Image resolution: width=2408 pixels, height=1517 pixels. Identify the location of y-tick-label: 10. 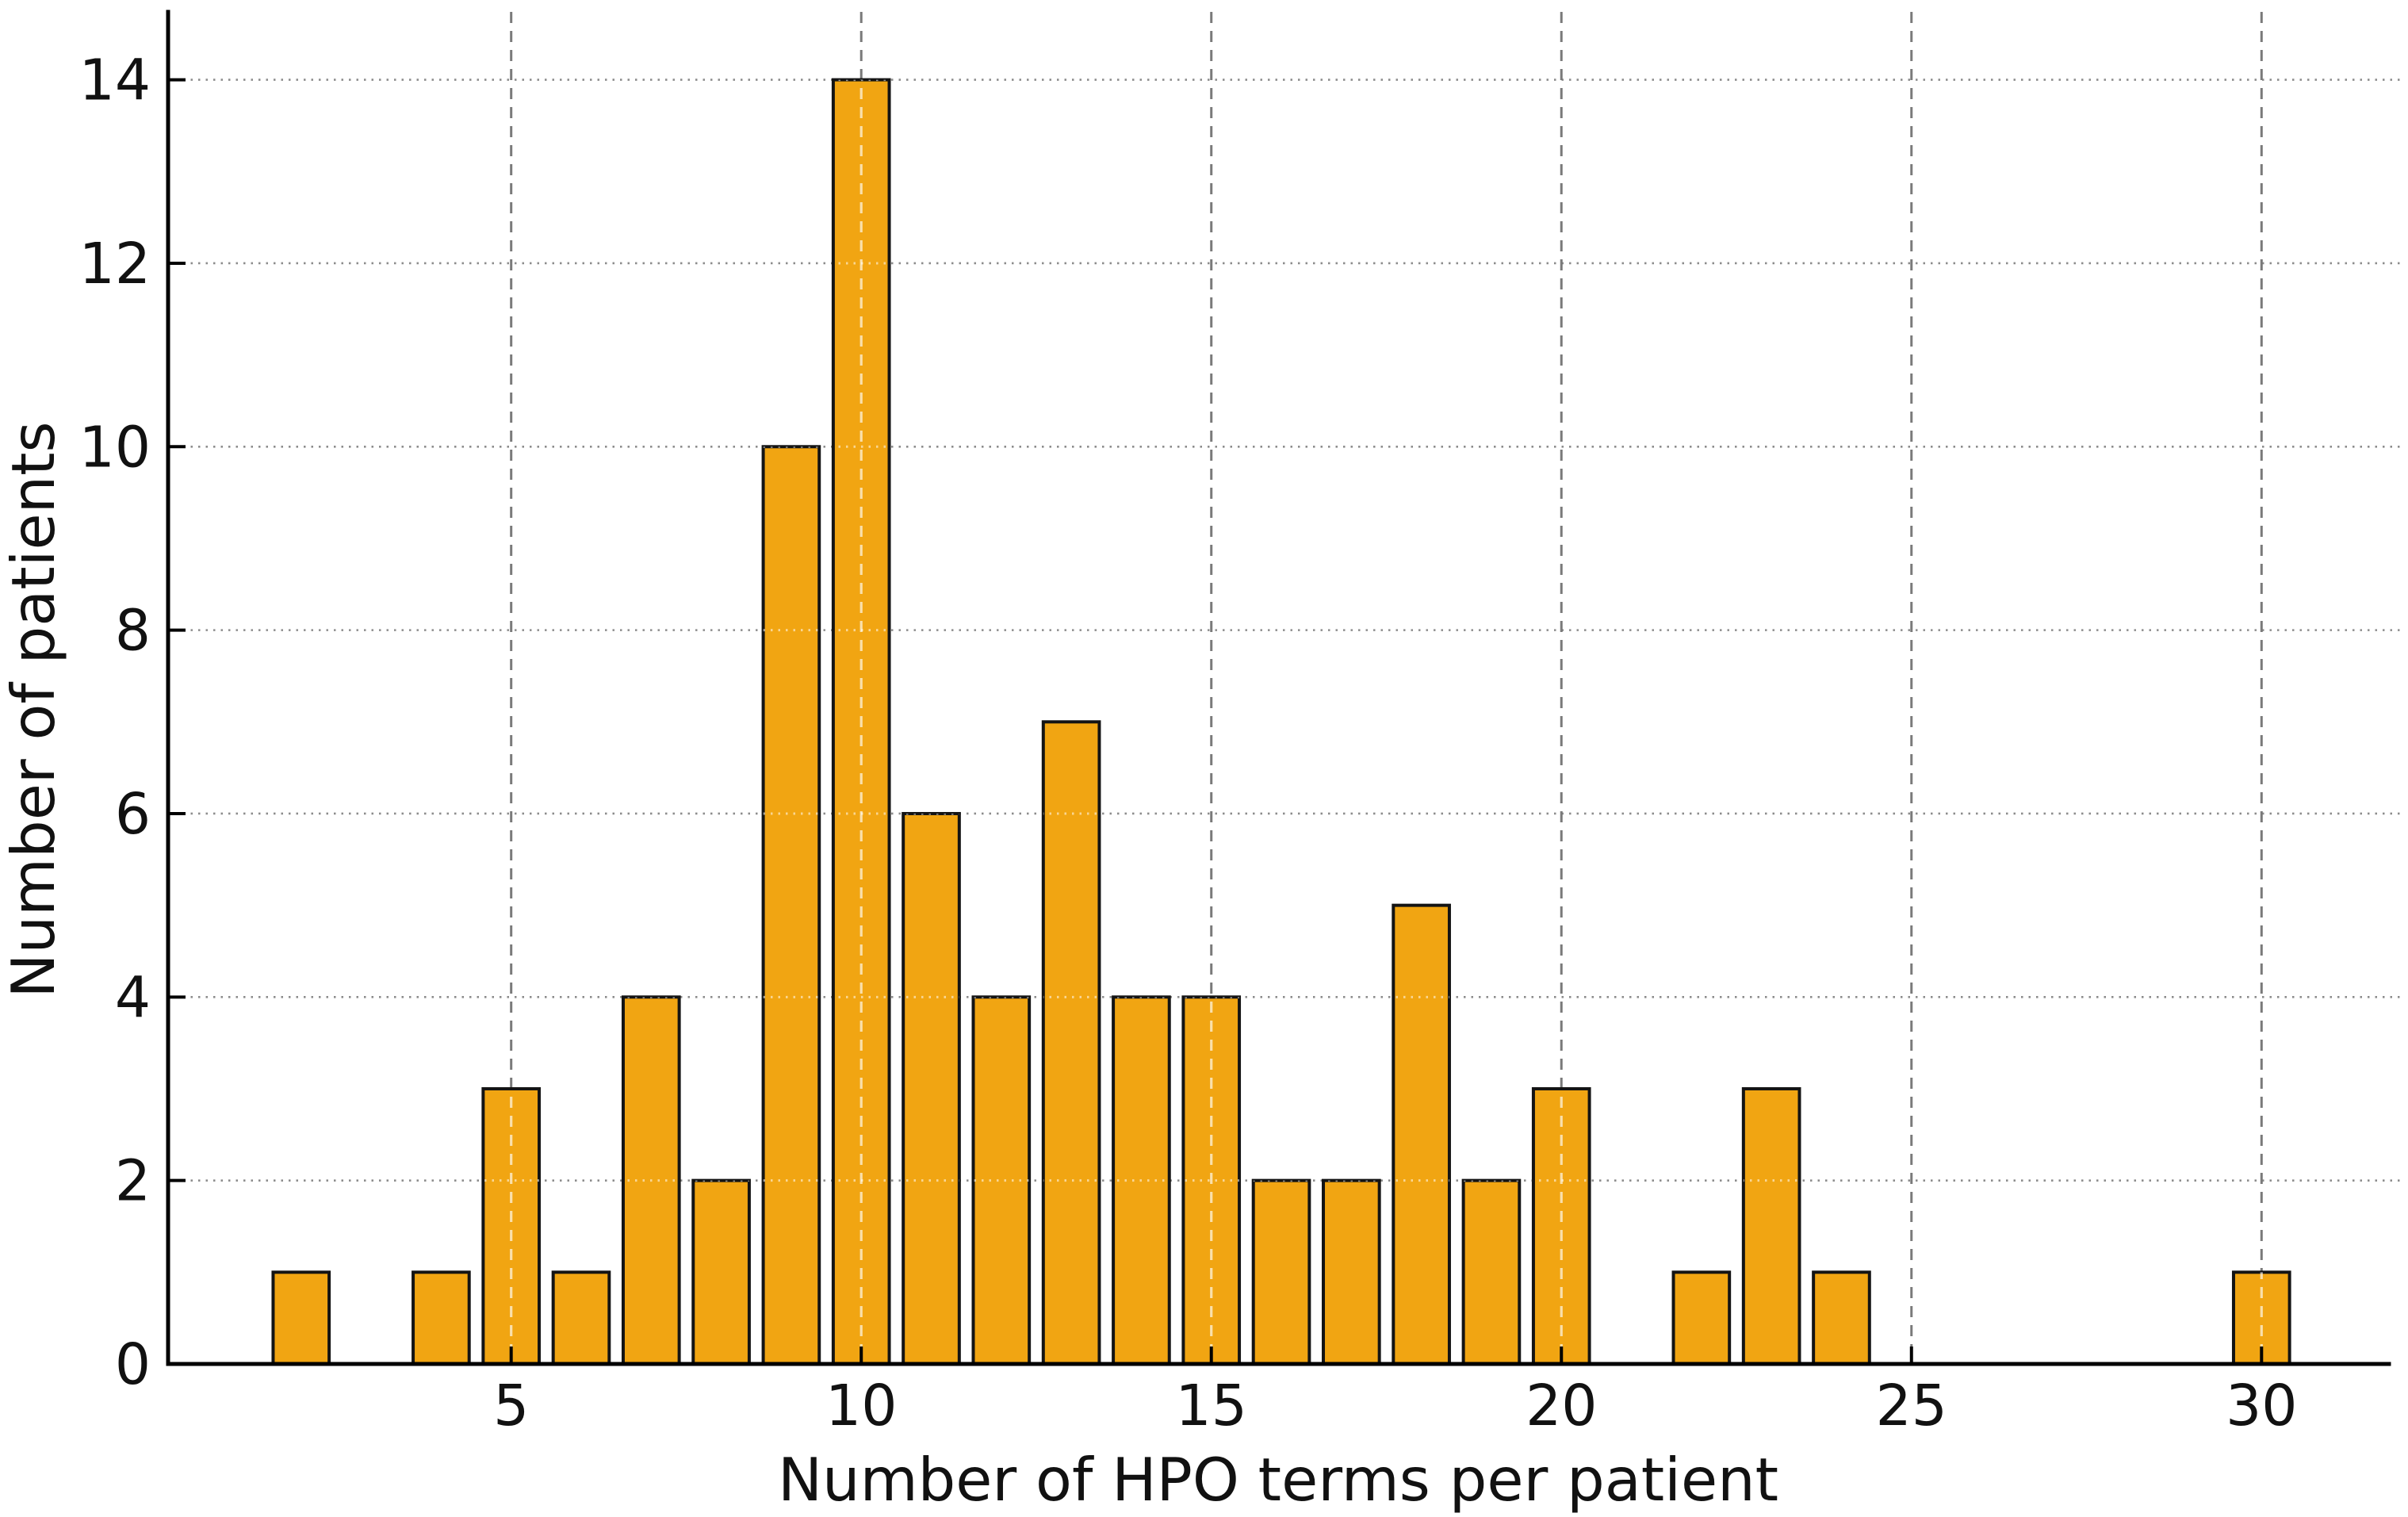
(115, 447).